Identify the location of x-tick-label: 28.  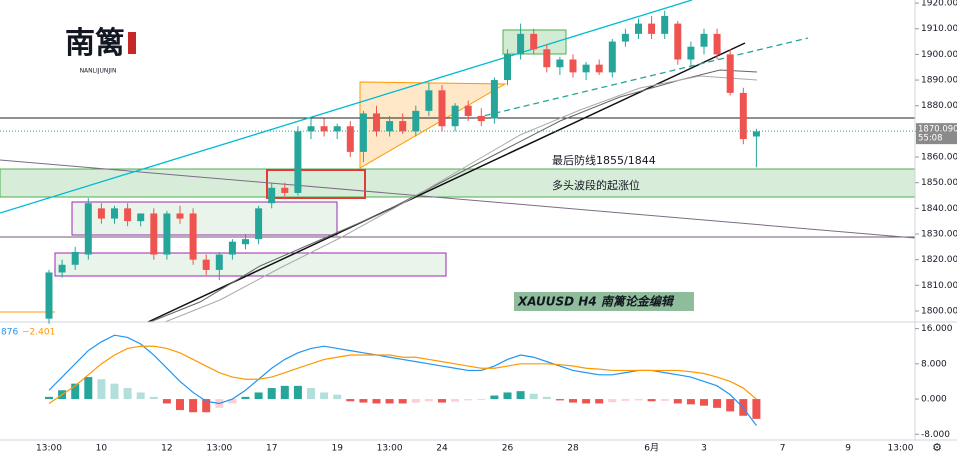
(573, 449).